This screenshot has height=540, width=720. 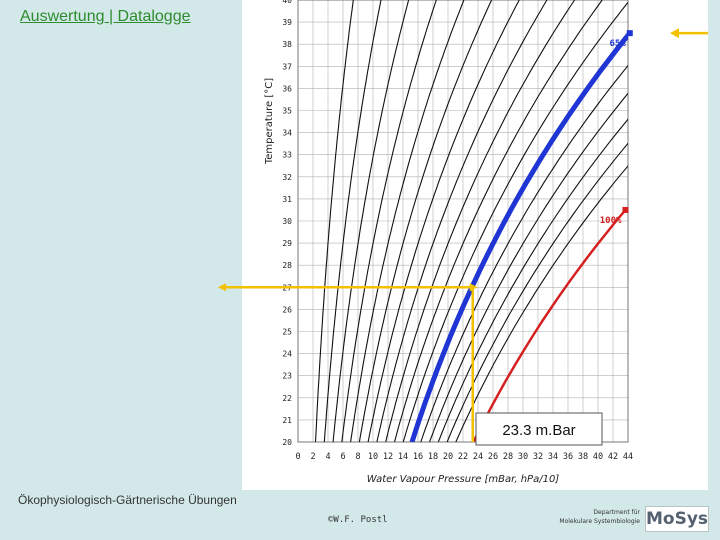 I want to click on copyright: ©W.F. Postl, so click(x=358, y=520).